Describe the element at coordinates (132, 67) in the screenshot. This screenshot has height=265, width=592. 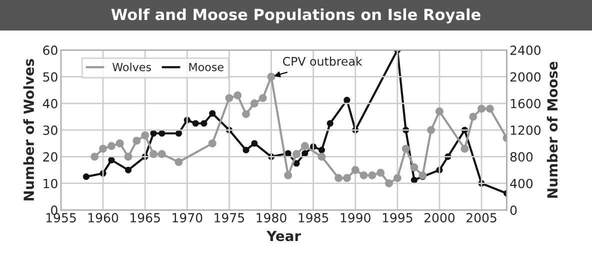
I see `legend-label: Wolves` at that location.